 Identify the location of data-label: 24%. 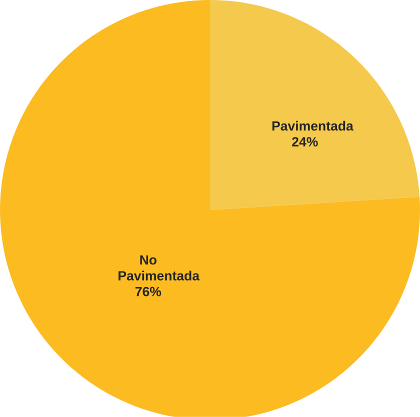
(305, 141).